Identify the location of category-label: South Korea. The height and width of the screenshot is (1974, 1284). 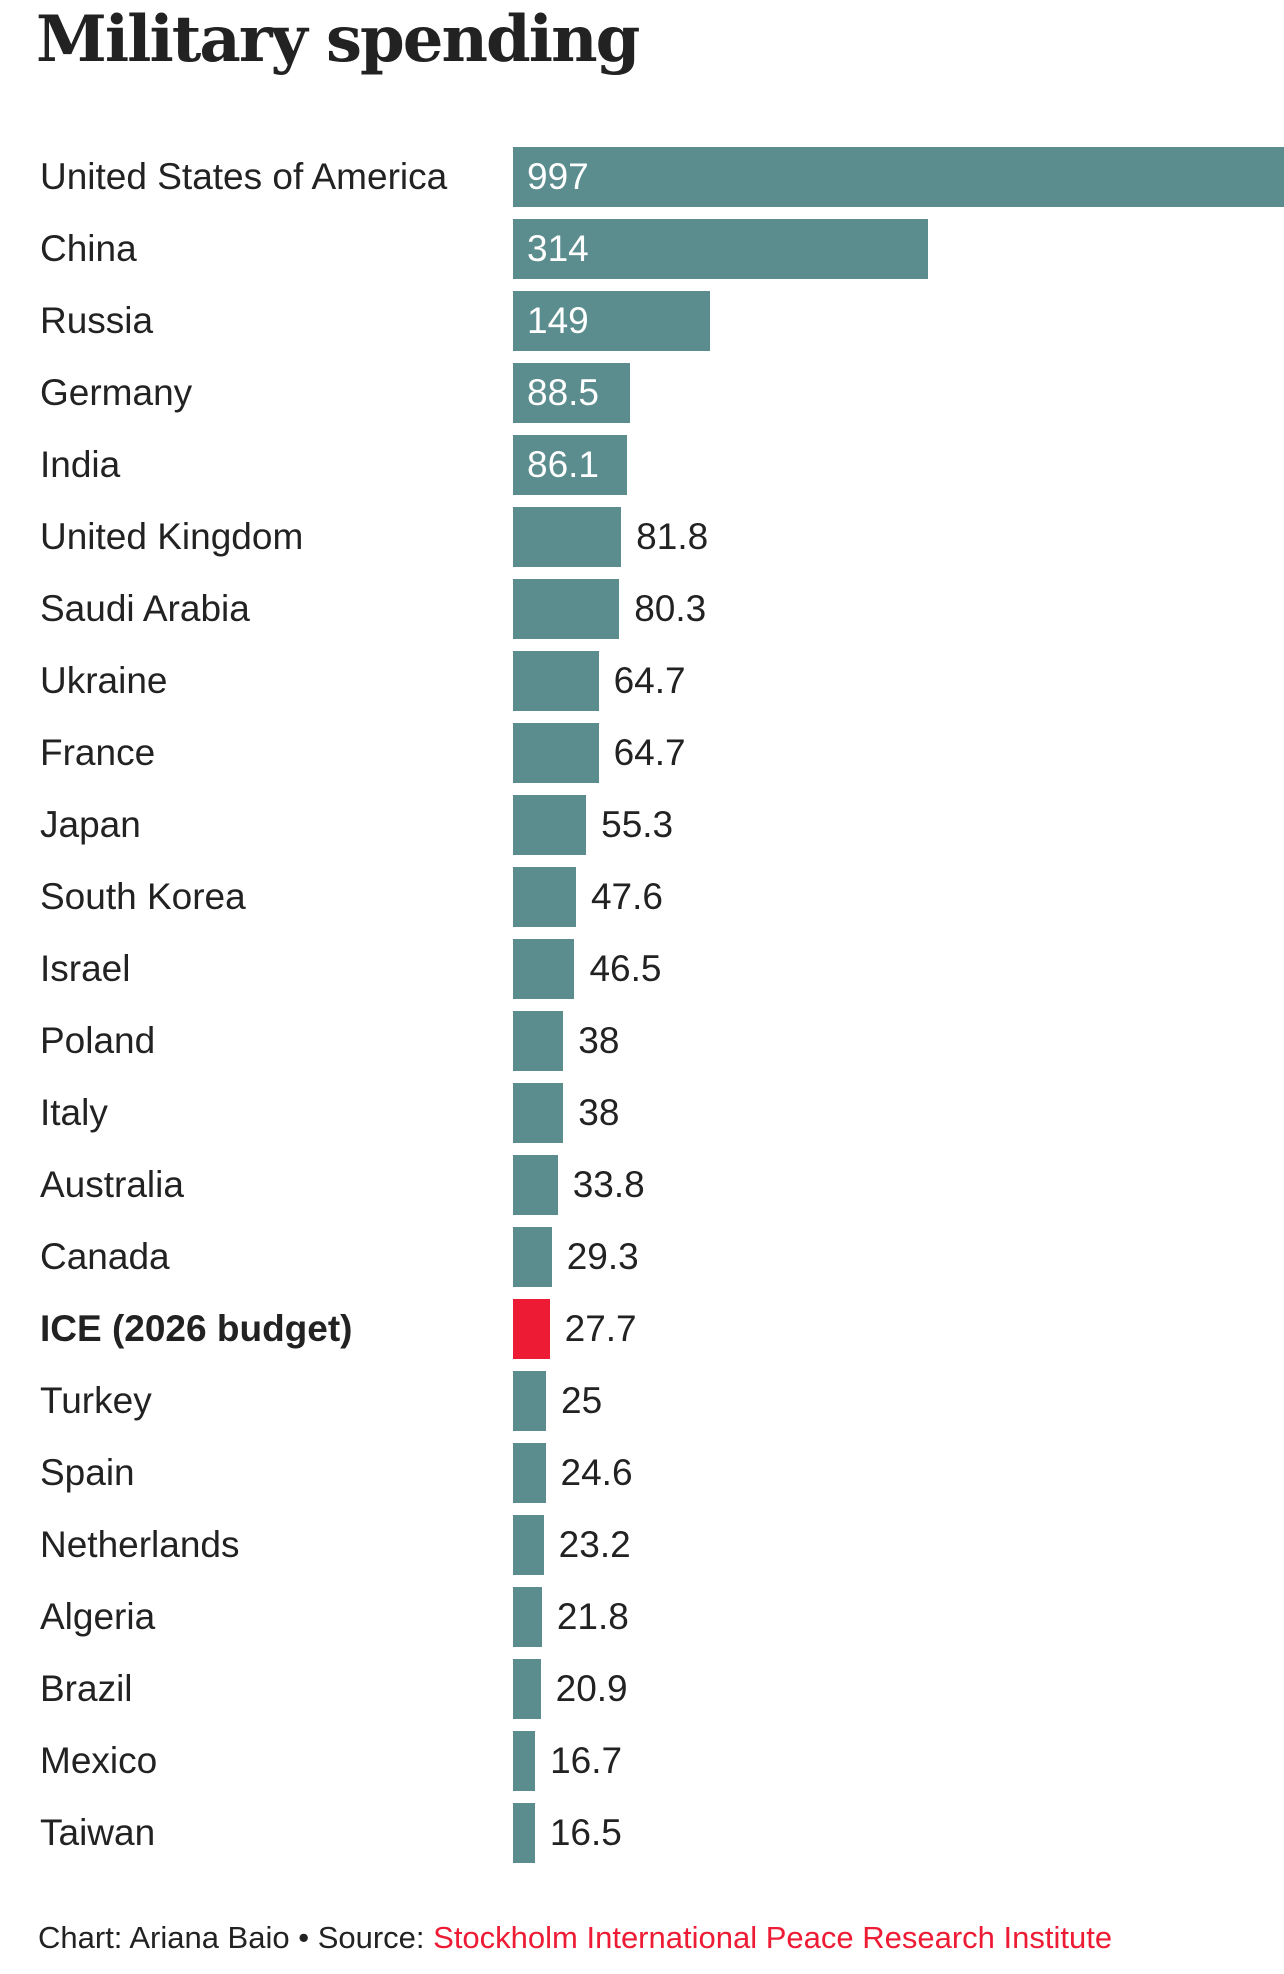
(143, 896).